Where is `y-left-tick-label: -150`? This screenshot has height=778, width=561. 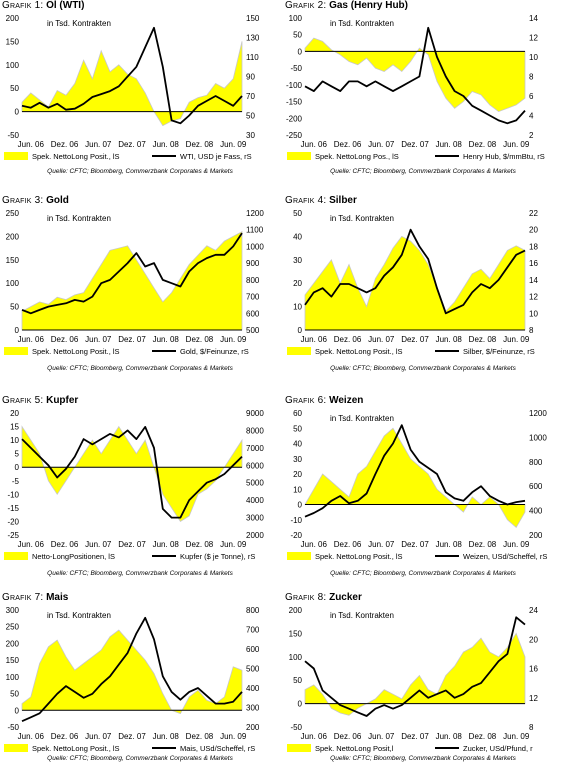
y-left-tick-label: -150 is located at coordinates (294, 102).